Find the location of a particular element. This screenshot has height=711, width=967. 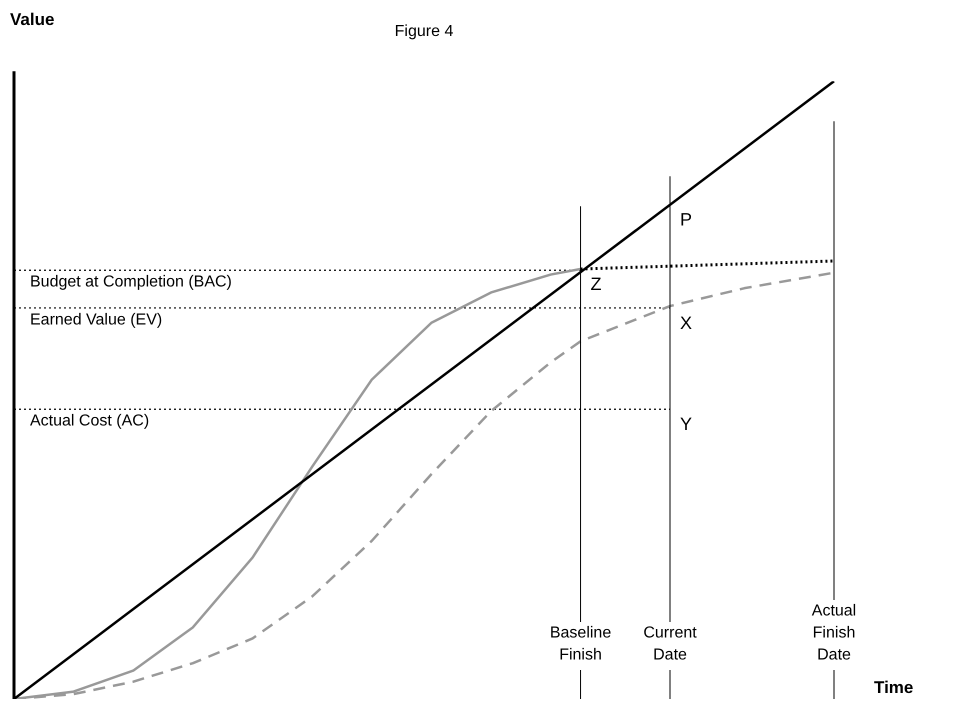

annotation: Z is located at coordinates (596, 284).